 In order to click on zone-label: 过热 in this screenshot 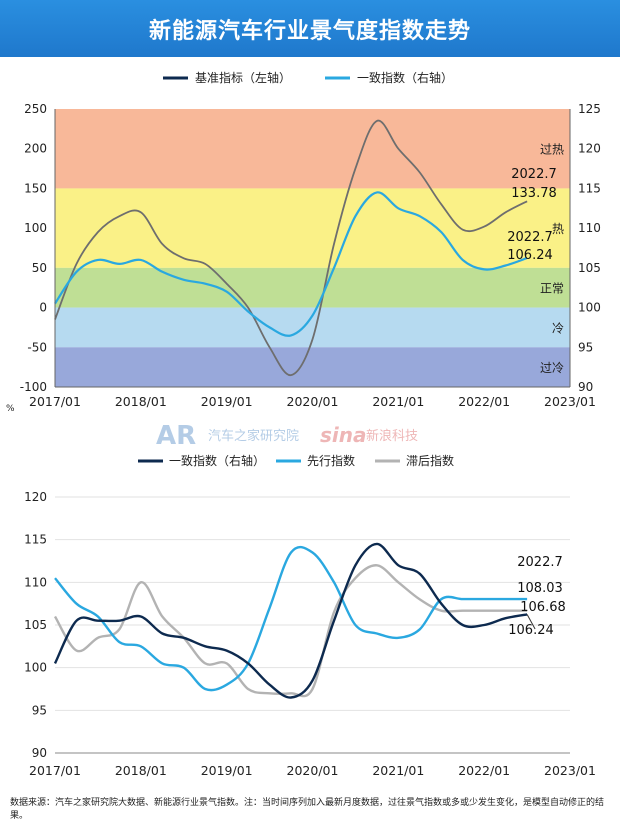, I will do `click(552, 150)`.